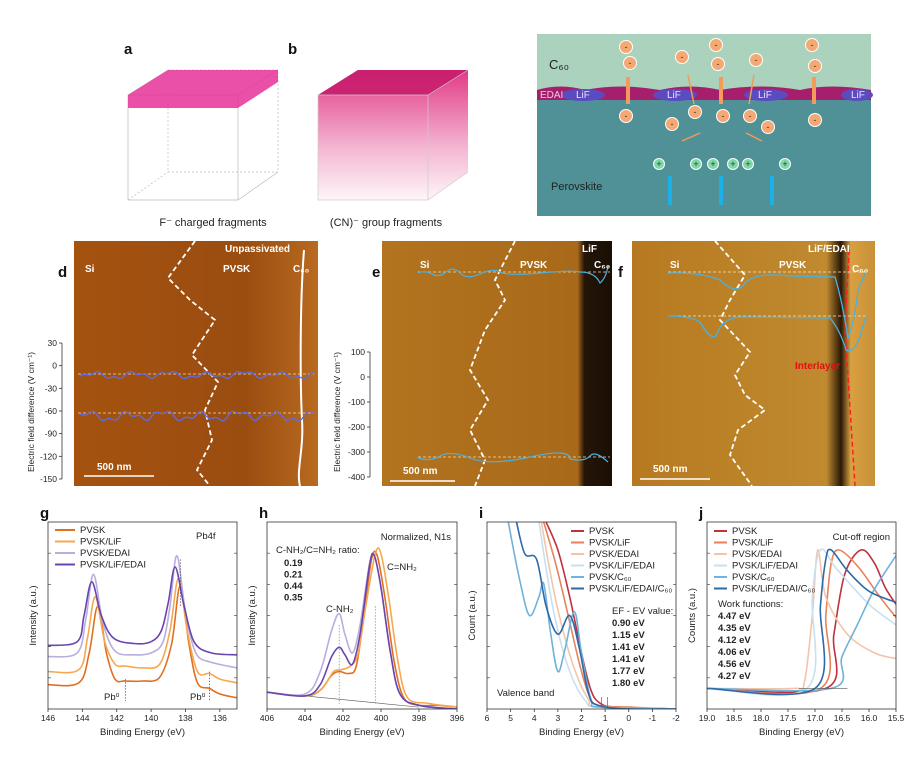  I want to click on x-tick-label: -1, so click(653, 718).